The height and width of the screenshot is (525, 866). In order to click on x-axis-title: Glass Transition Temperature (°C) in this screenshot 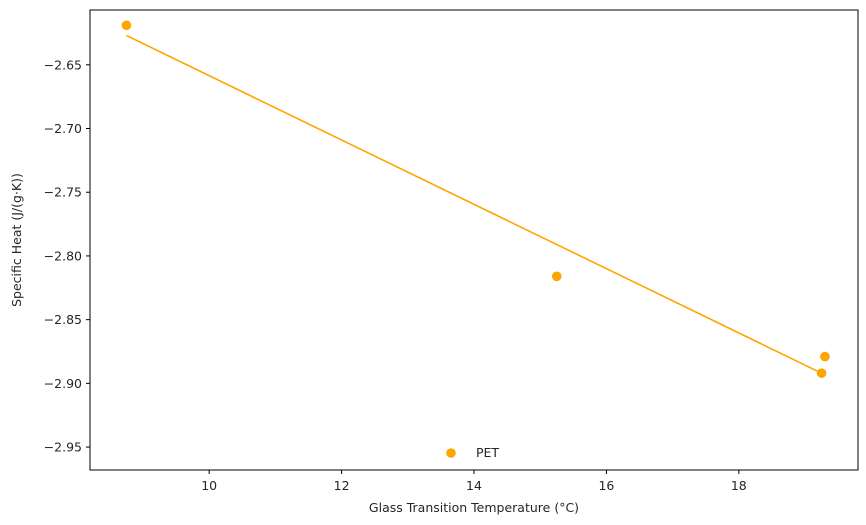, I will do `click(474, 507)`.